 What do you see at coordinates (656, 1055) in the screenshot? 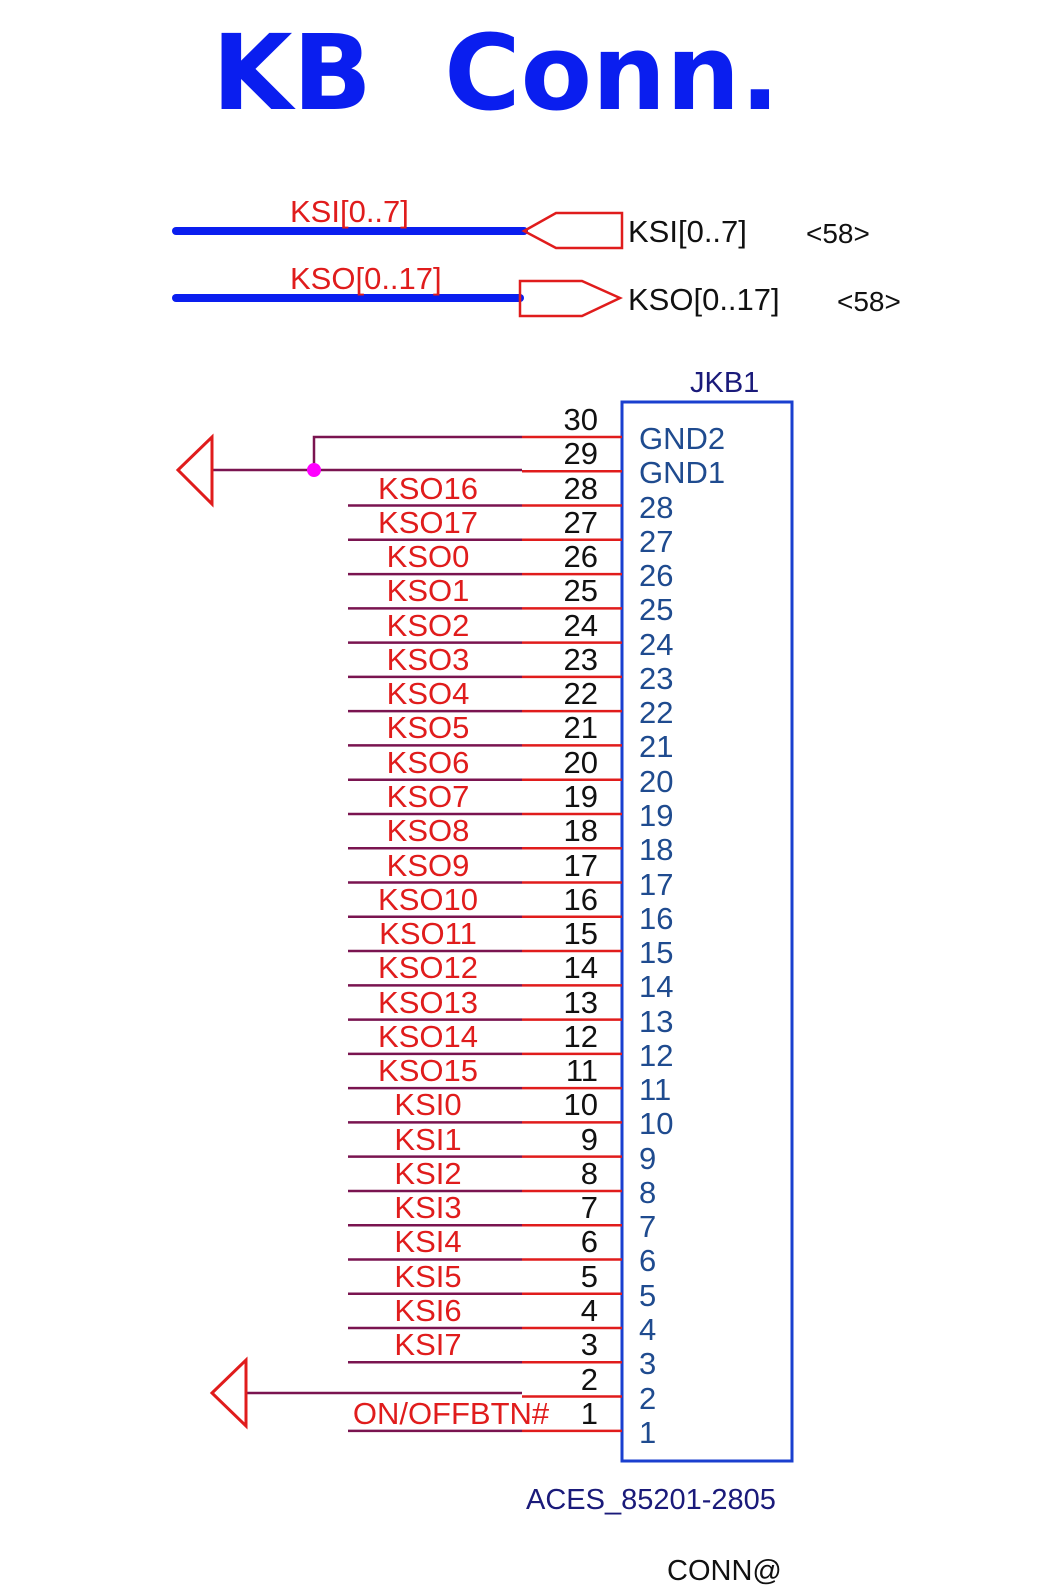
I see `pin-inner-label: 12` at bounding box center [656, 1055].